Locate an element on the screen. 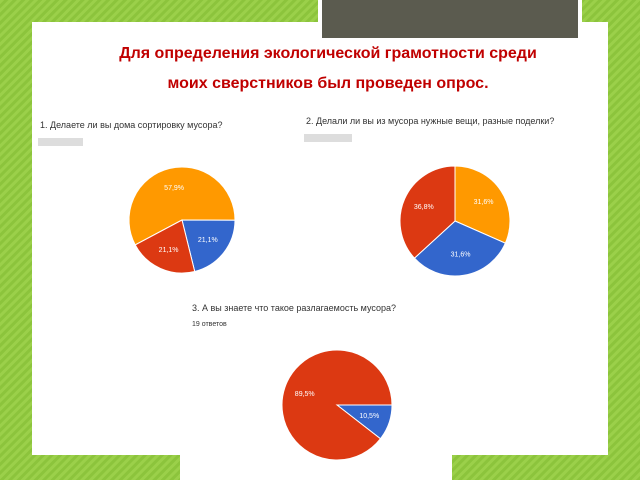 The width and height of the screenshot is (640, 480). frame is located at coordinates (450, 21).